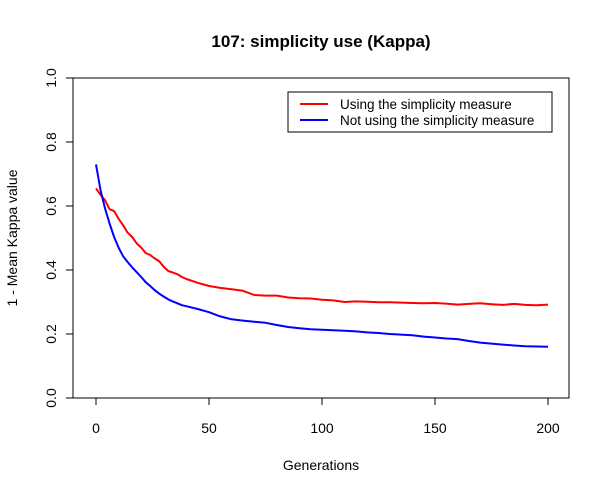 This screenshot has height=496, width=606. What do you see at coordinates (12, 237) in the screenshot?
I see `y-axis-label: 1 - Mean Kappa value` at bounding box center [12, 237].